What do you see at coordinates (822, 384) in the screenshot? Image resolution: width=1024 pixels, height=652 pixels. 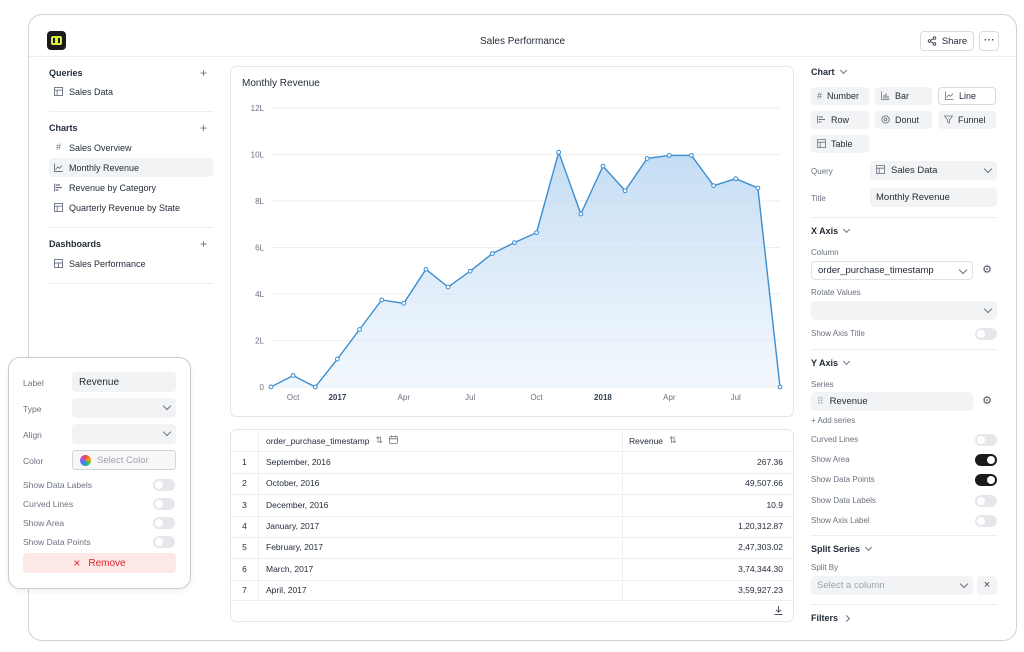 I see `series-label: Series` at bounding box center [822, 384].